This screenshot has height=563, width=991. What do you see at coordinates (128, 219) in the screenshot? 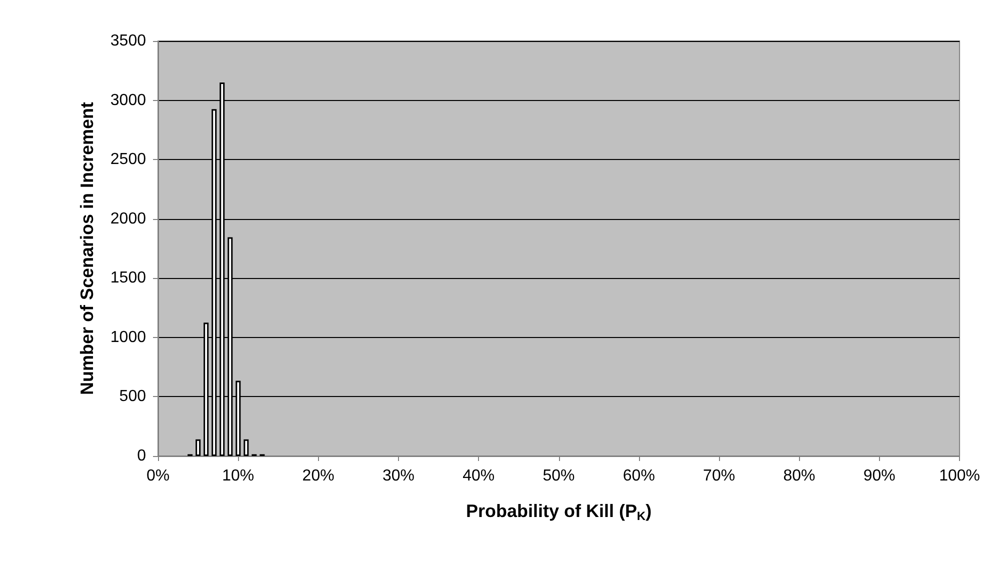
I see `y-tick-label: 2000` at bounding box center [128, 219].